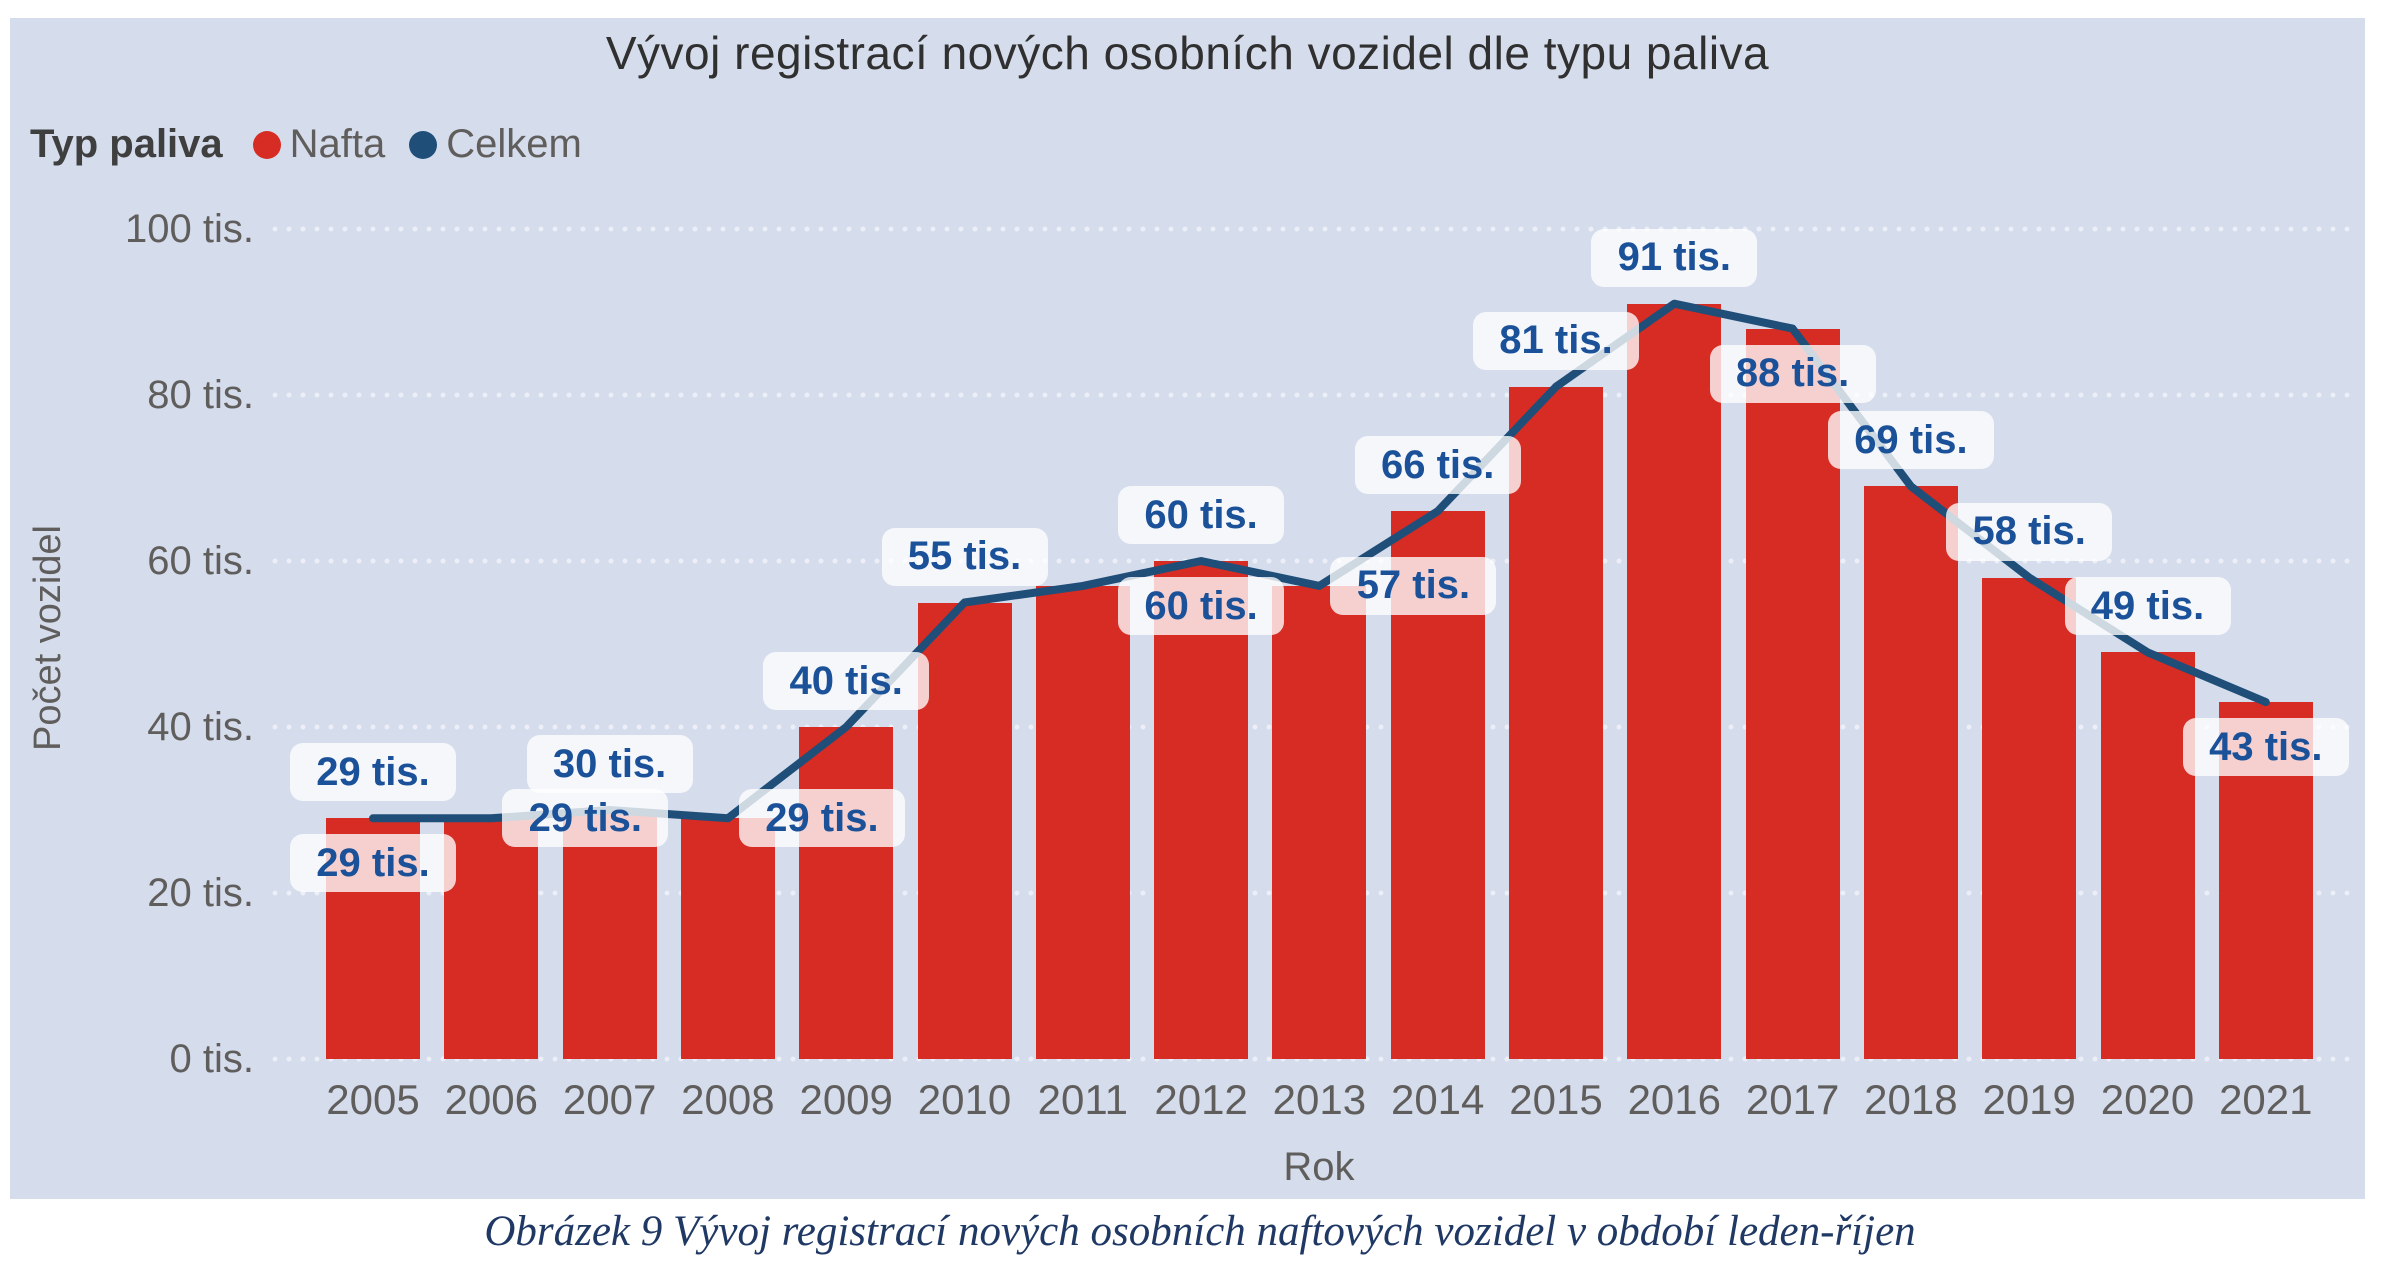 The height and width of the screenshot is (1267, 2400). I want to click on data-label-2010-above: 55 tis., so click(964, 556).